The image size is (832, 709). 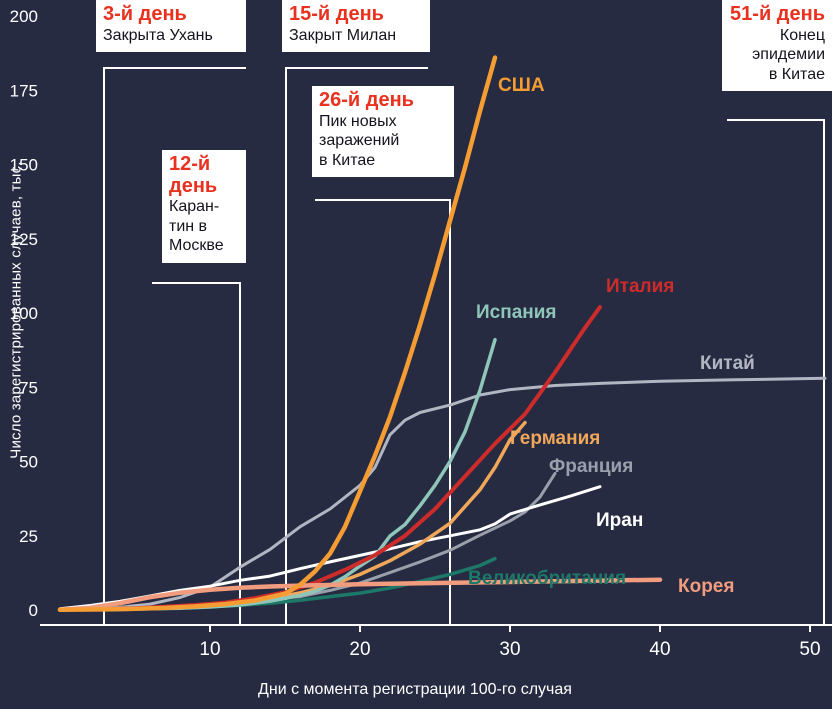 What do you see at coordinates (24, 16) in the screenshot?
I see `y-tick-label: 200` at bounding box center [24, 16].